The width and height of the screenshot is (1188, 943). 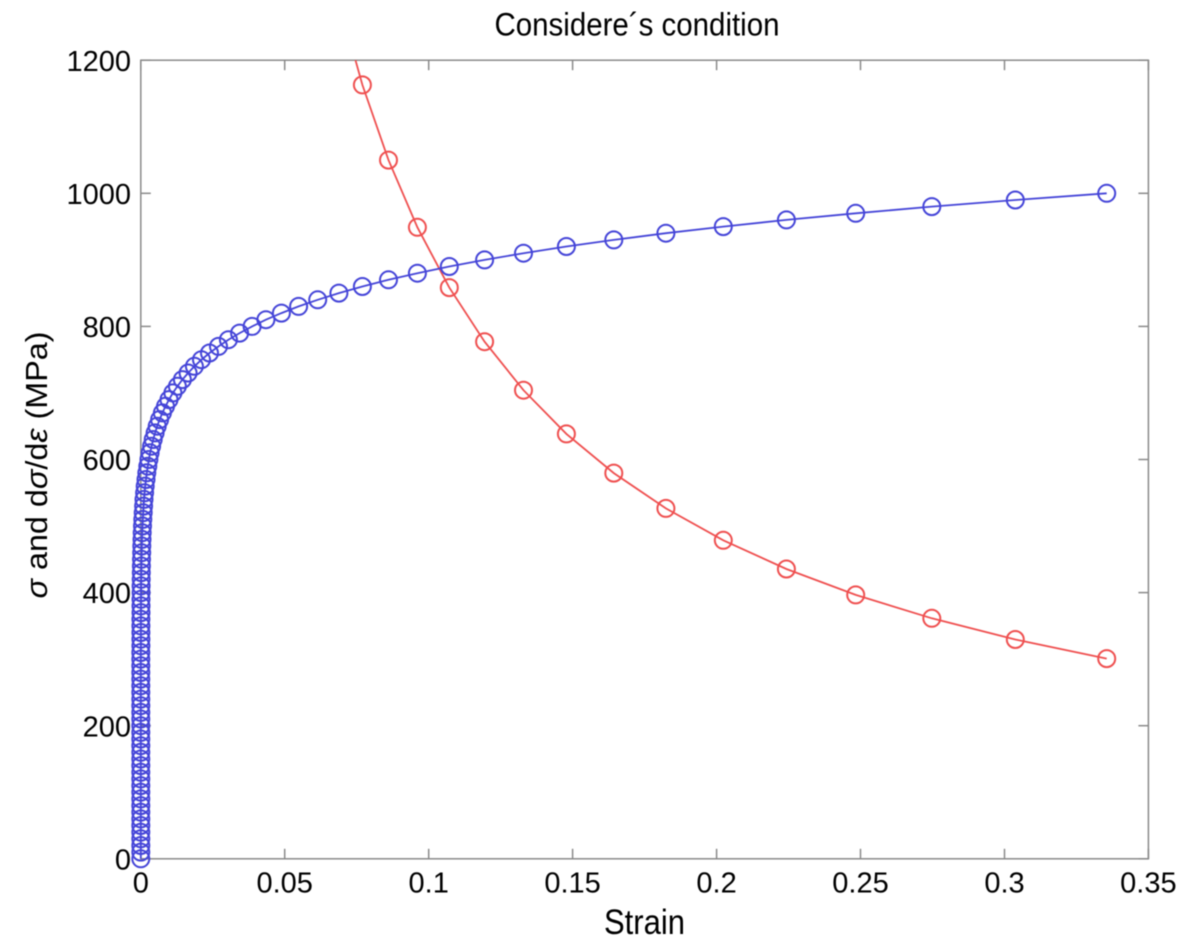 I want to click on svg-text: 0.2, so click(x=716, y=883).